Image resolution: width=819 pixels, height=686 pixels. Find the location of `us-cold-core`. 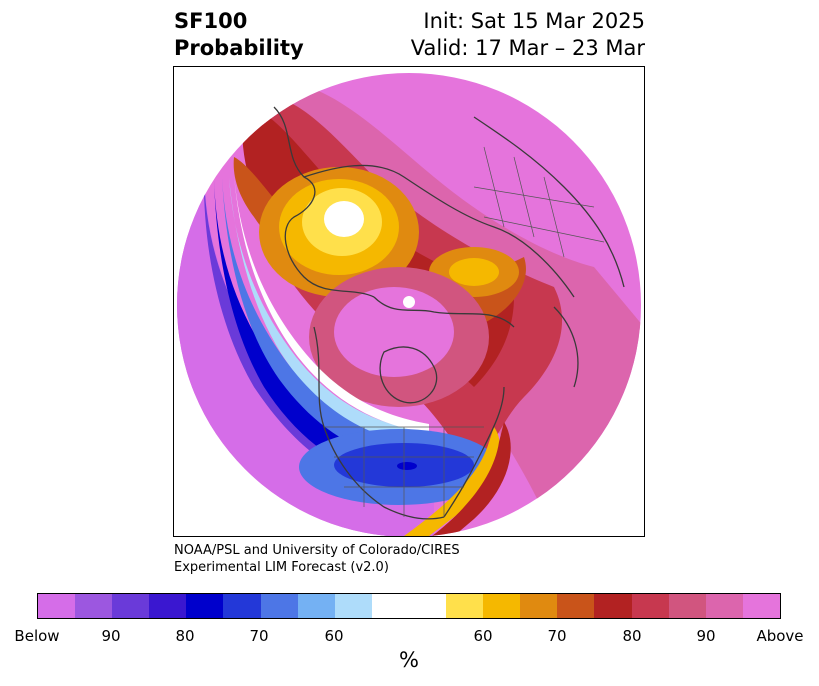

us-cold-core is located at coordinates (407, 466).